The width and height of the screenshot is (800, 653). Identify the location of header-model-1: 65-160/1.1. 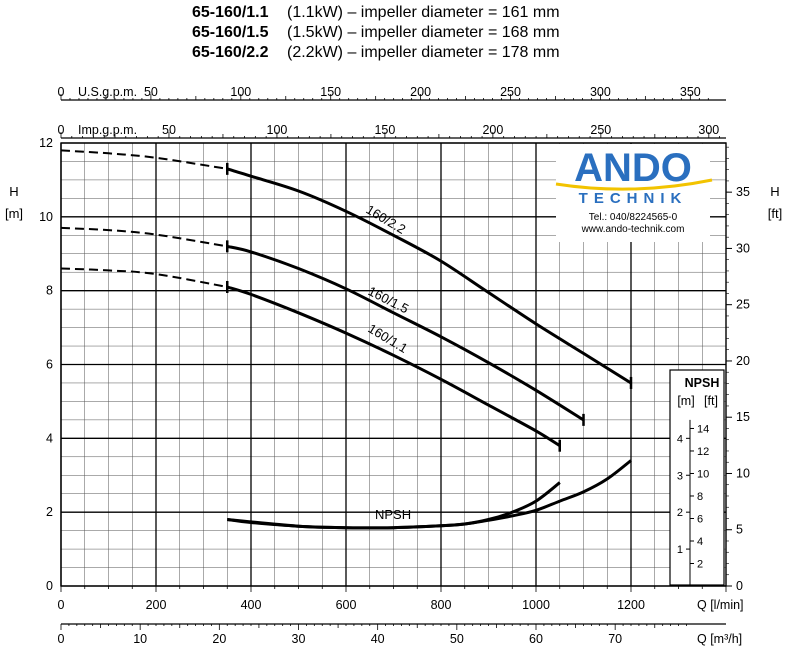
(230, 12).